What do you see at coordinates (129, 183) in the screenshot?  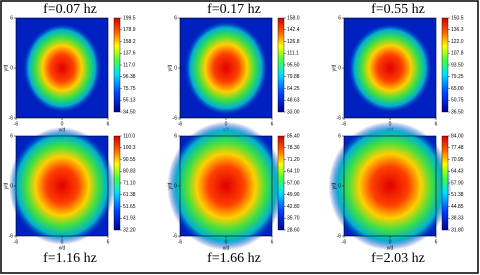 I see `colorbar-tick-label: 71.10` at bounding box center [129, 183].